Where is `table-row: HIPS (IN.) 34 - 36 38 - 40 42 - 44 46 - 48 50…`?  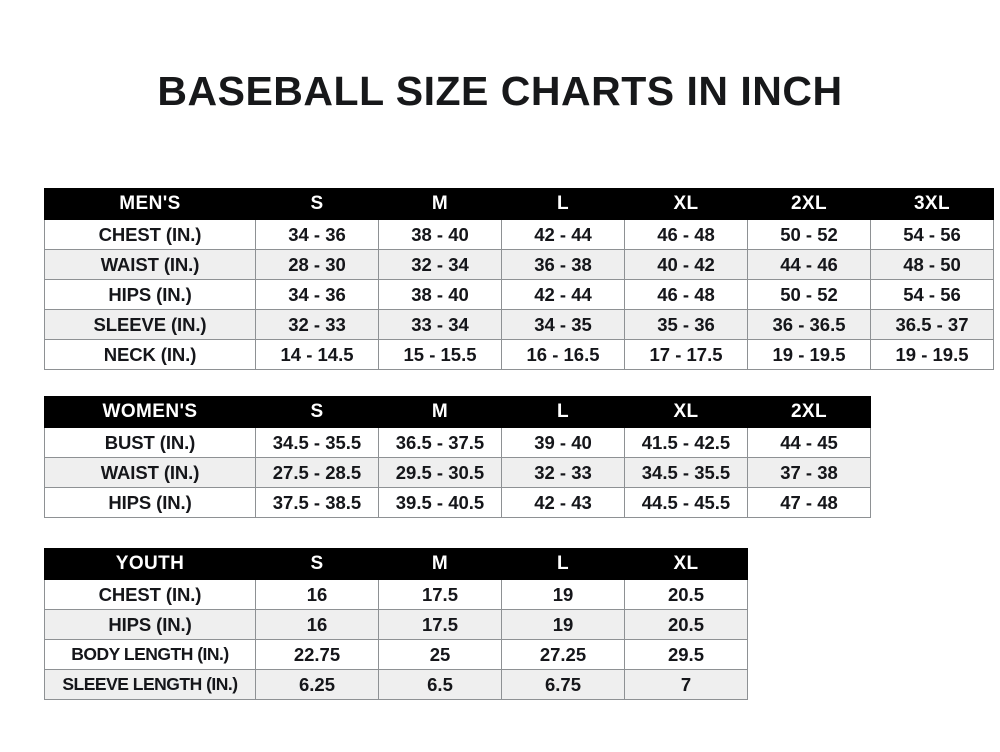
table-row: HIPS (IN.) 34 - 36 38 - 40 42 - 44 46 - 48 50… is located at coordinates (519, 294).